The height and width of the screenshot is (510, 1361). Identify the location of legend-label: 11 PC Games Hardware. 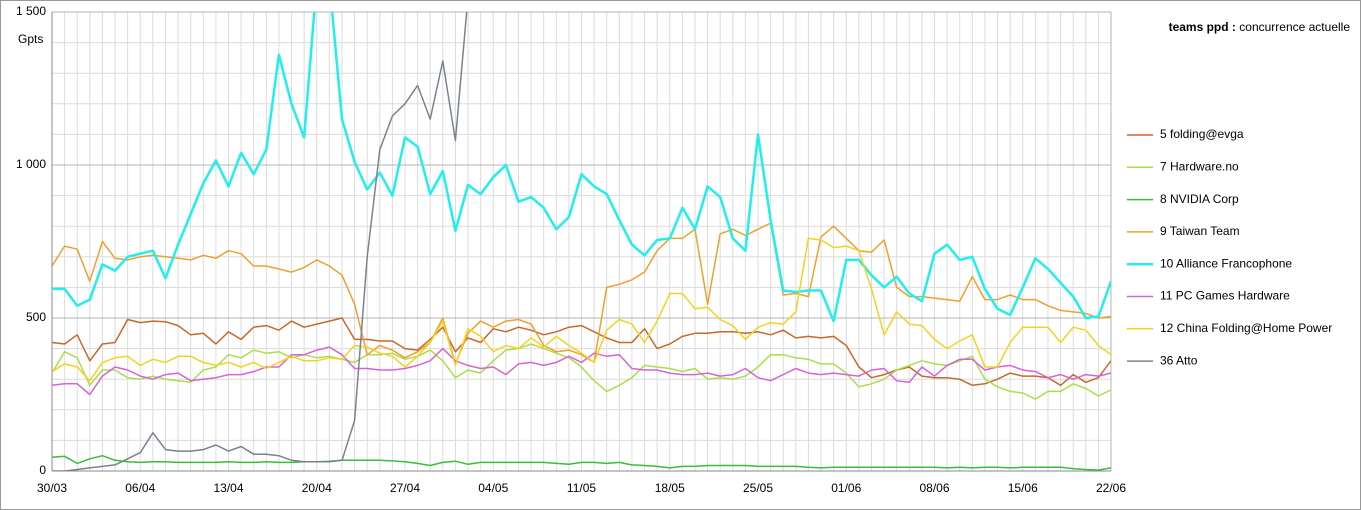
(1225, 296).